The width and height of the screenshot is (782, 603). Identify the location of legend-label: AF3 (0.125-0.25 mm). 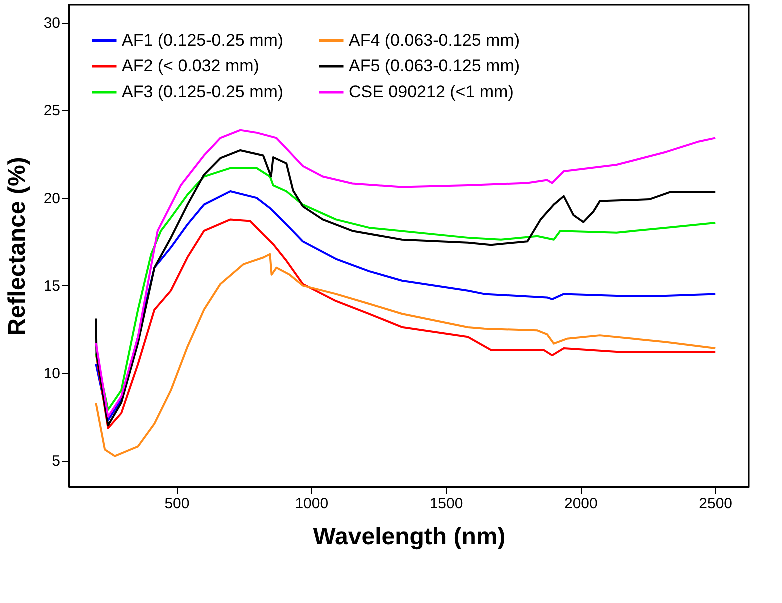
(203, 92).